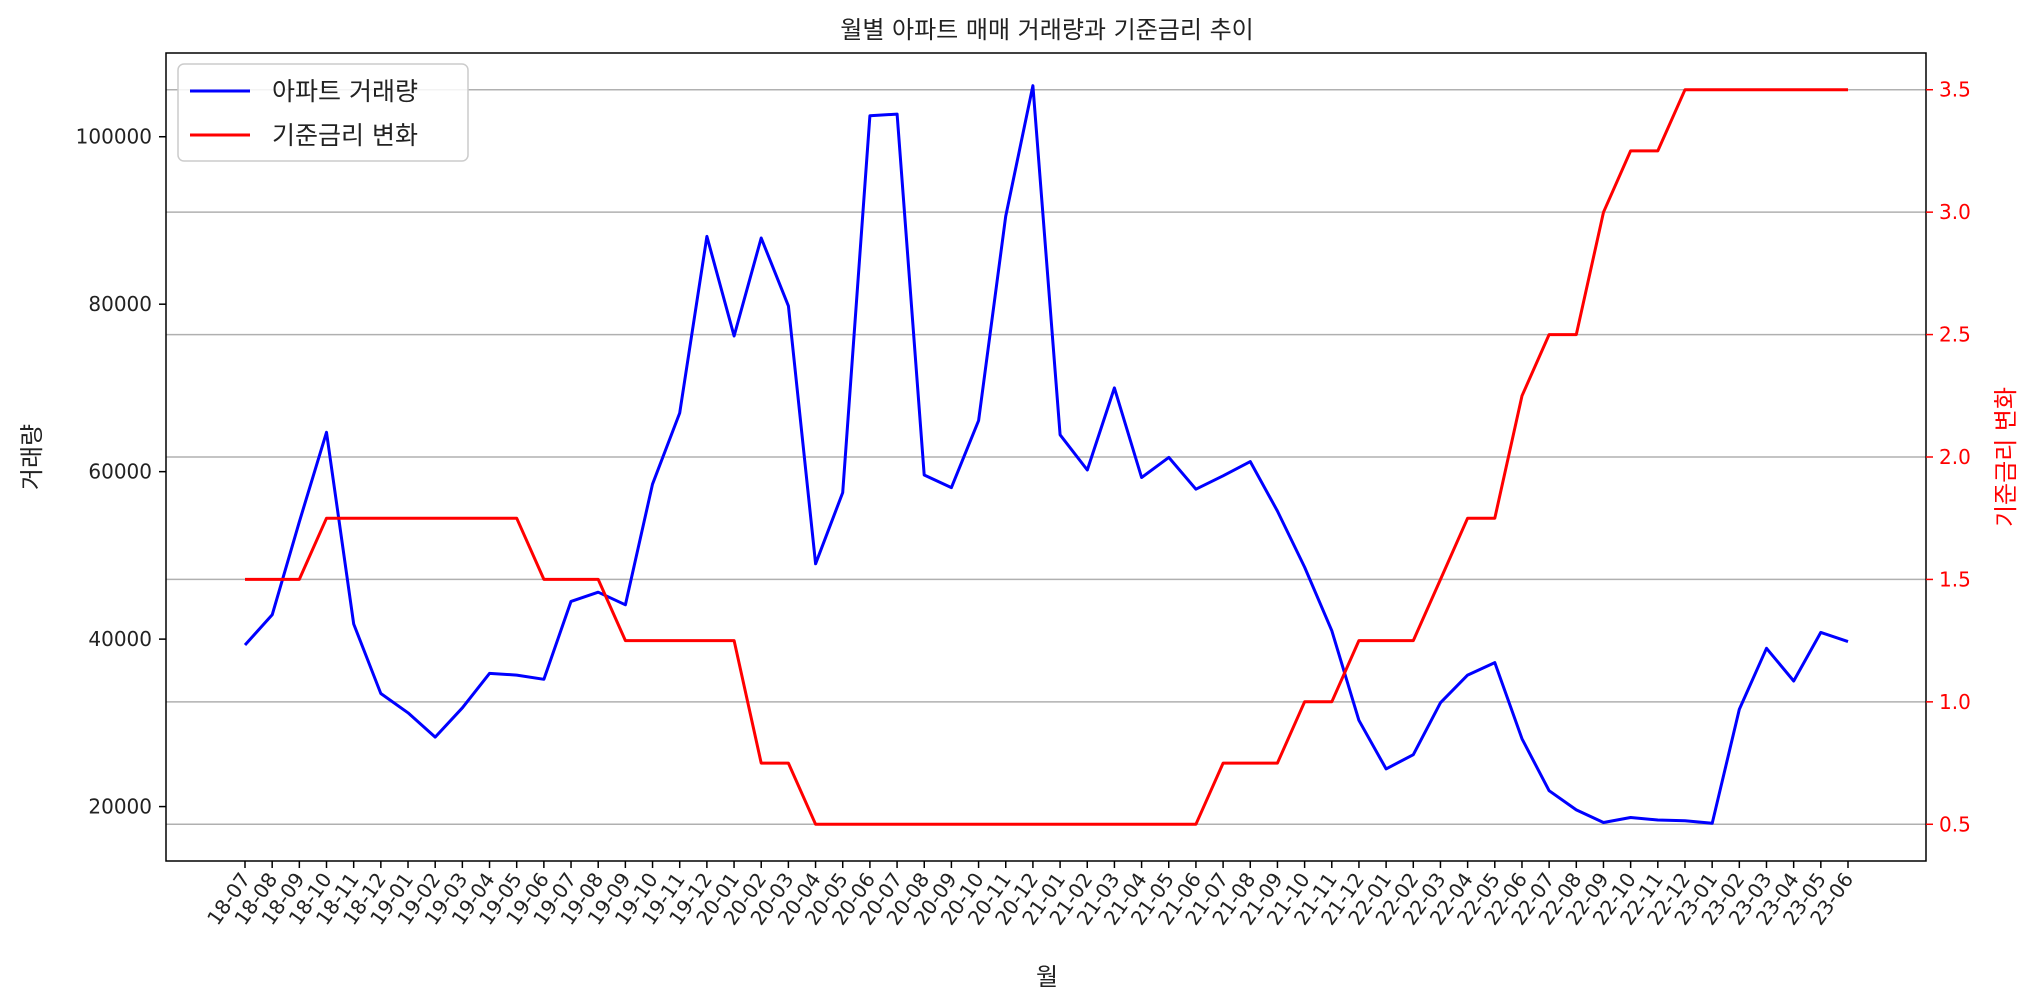 This screenshot has width=2033, height=1002. I want to click on left-tick-label: 20000, so click(120, 807).